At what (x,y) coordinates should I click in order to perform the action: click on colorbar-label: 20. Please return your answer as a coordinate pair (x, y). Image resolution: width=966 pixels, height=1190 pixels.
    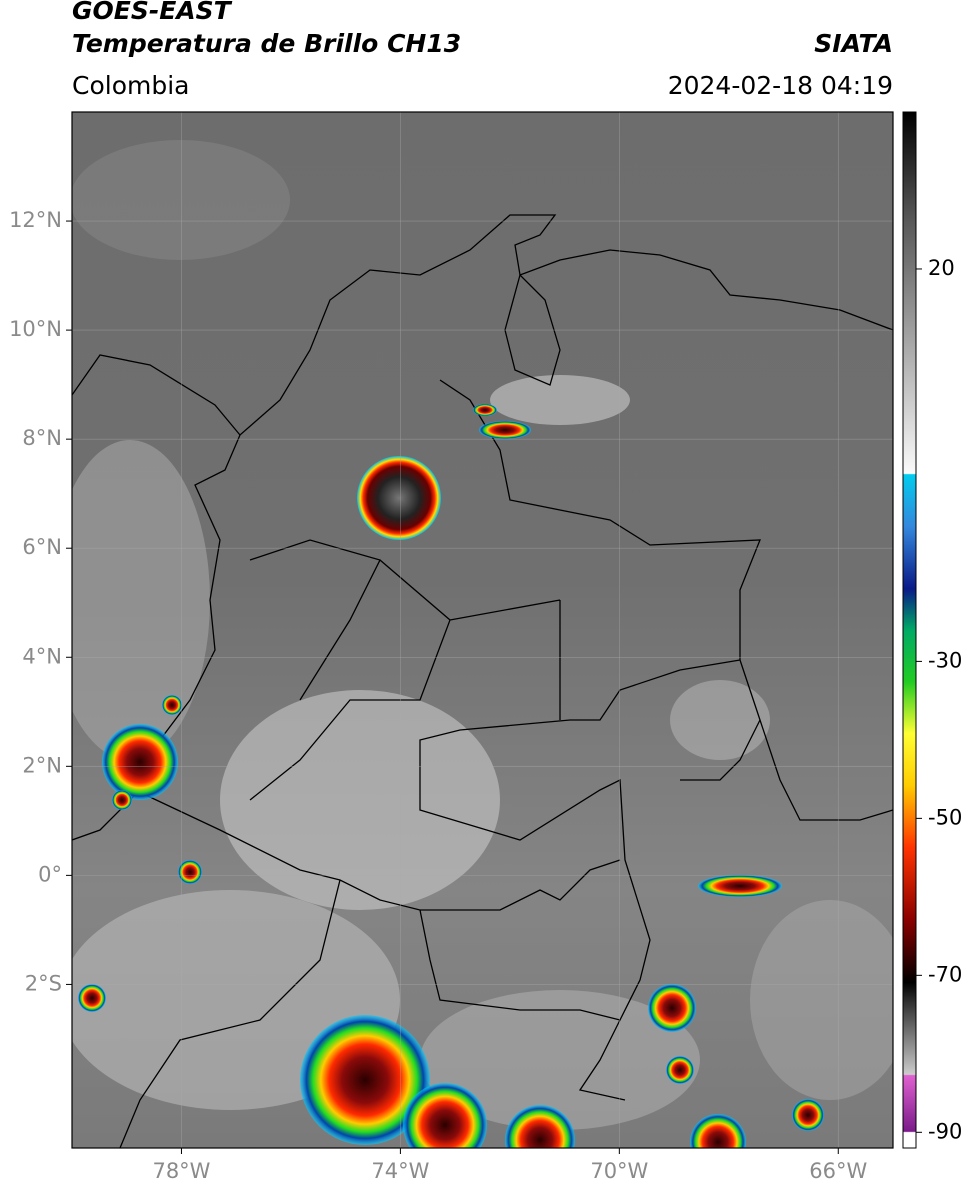
    Looking at the image, I should click on (941, 268).